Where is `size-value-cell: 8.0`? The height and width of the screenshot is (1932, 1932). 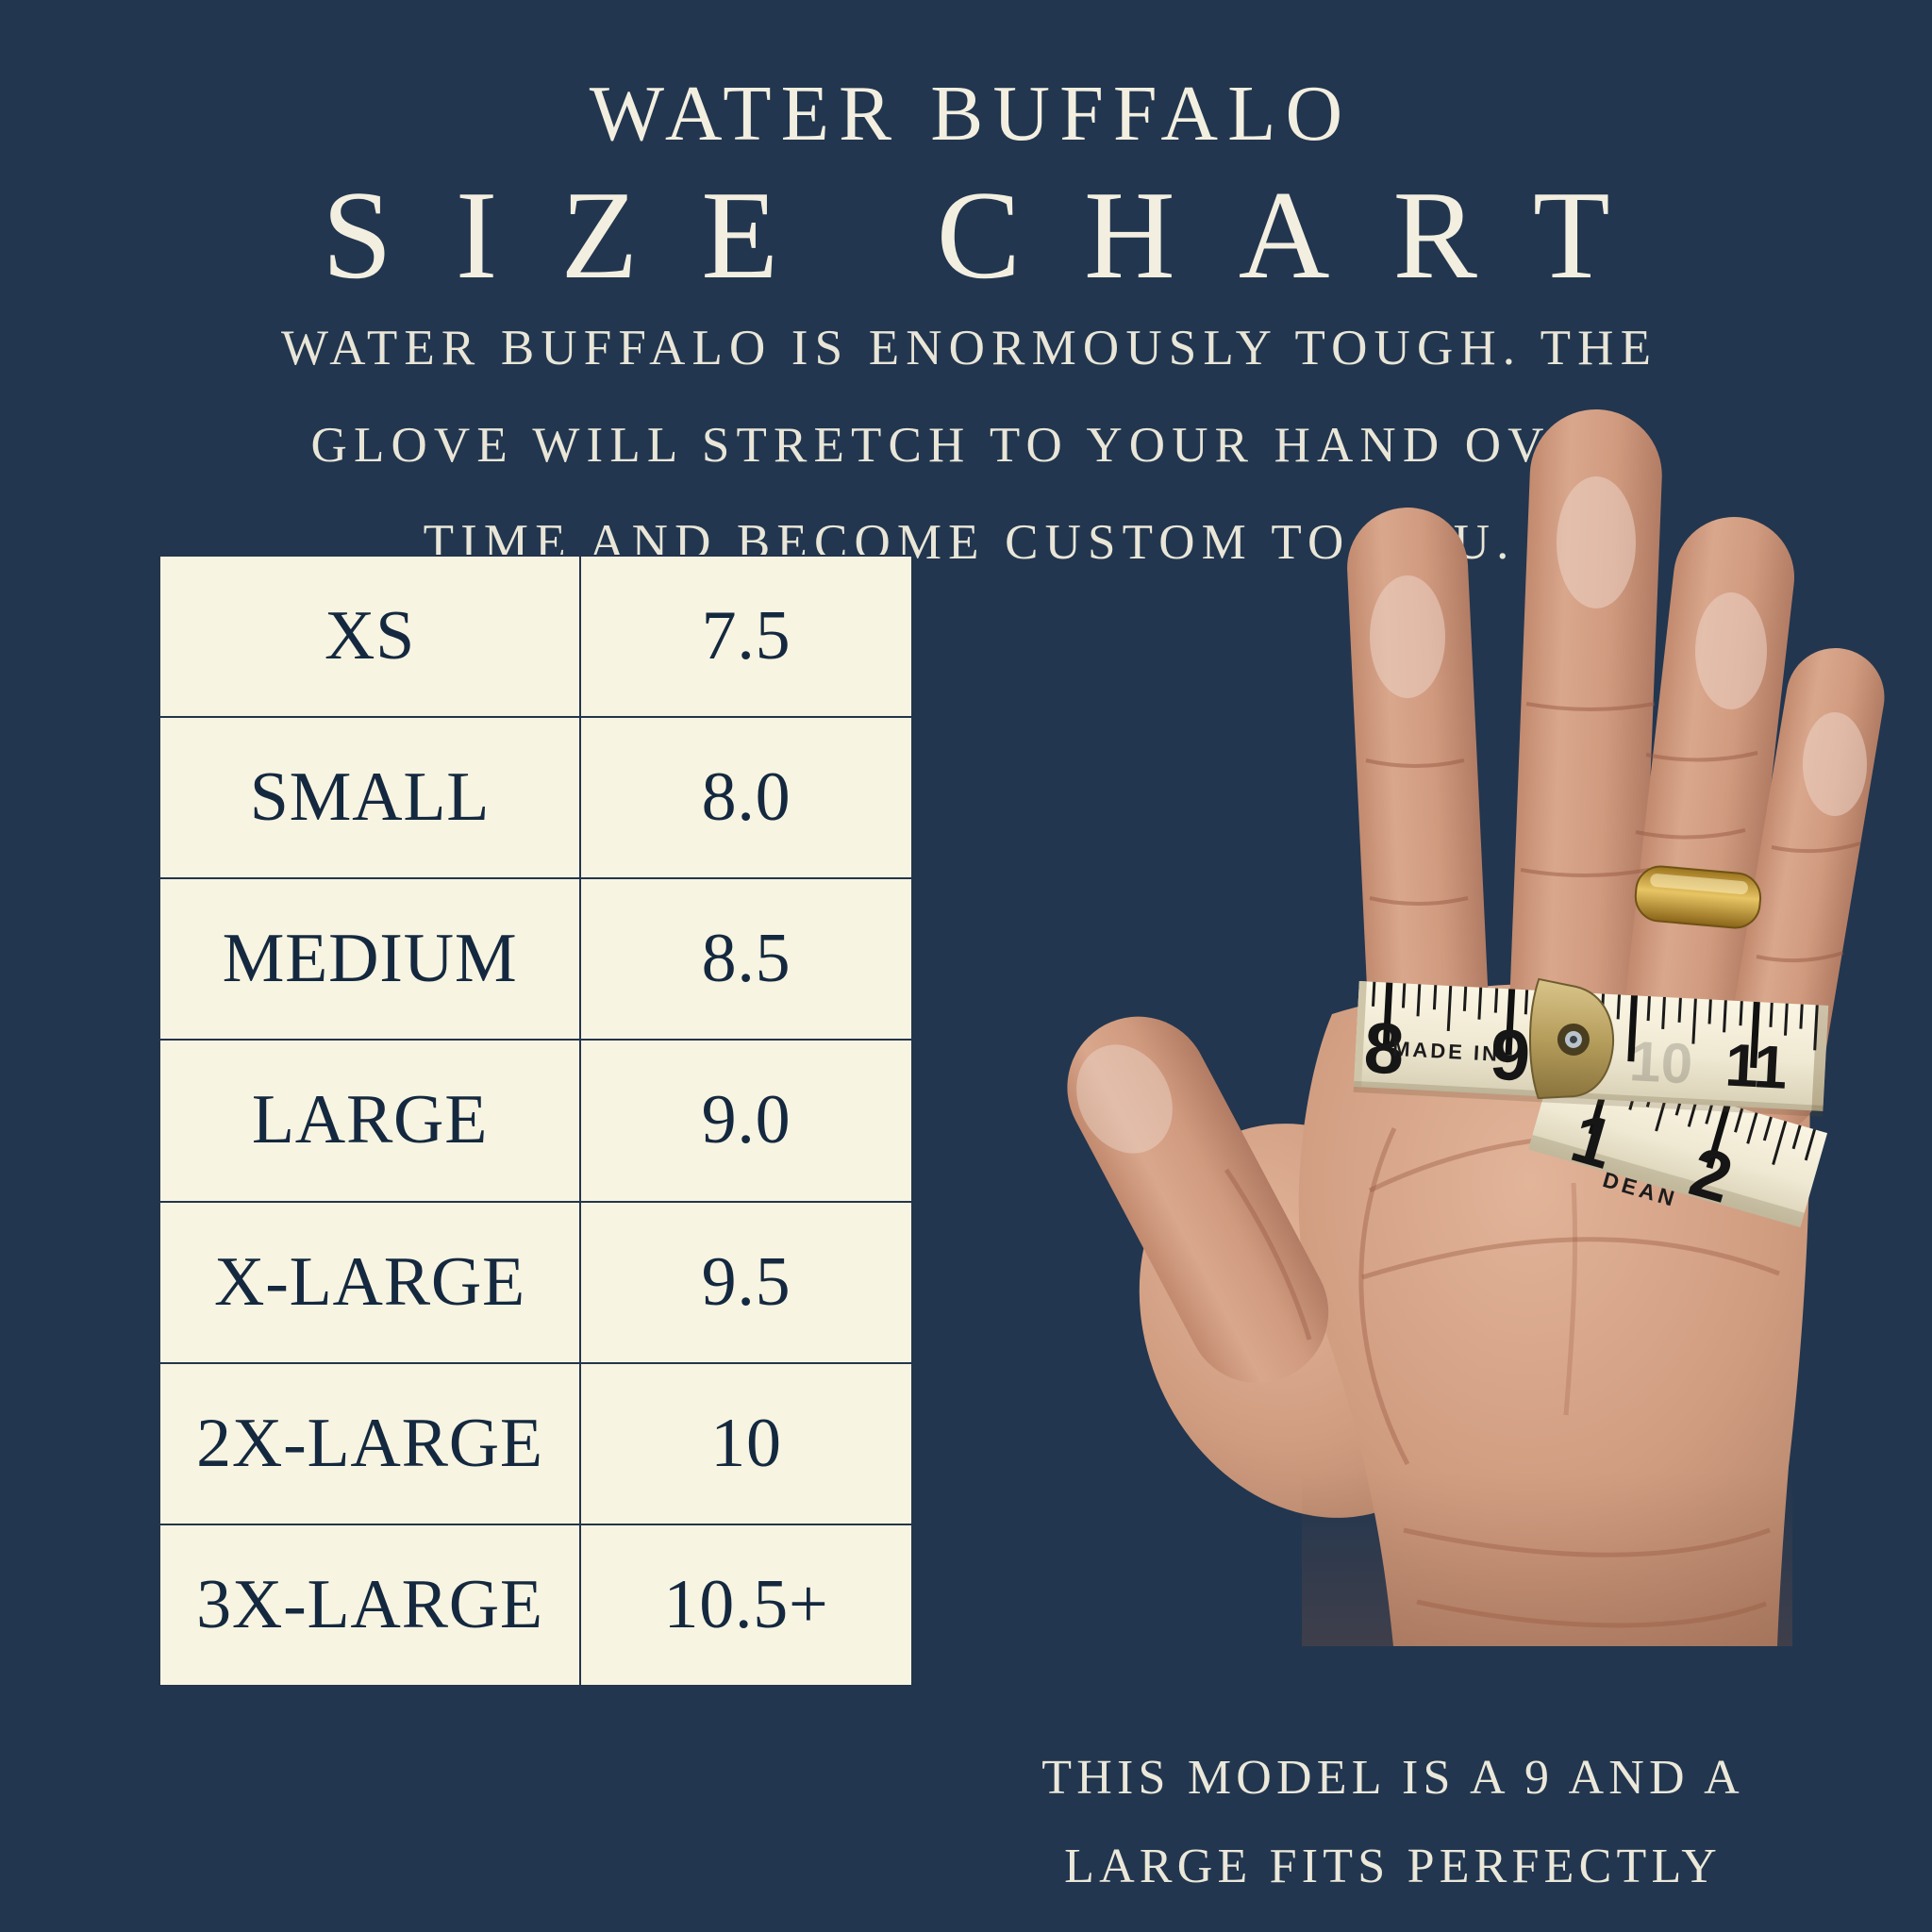 size-value-cell: 8.0 is located at coordinates (746, 798).